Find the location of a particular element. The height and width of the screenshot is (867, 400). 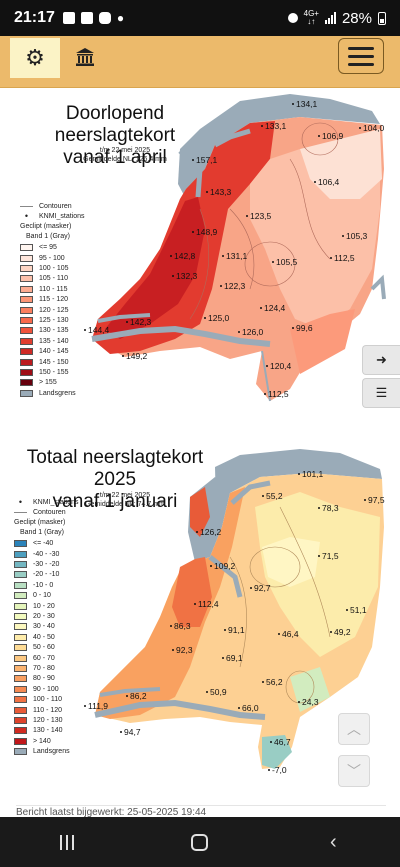

legend-class-row: 120 - 125 is located at coordinates (68, 310).